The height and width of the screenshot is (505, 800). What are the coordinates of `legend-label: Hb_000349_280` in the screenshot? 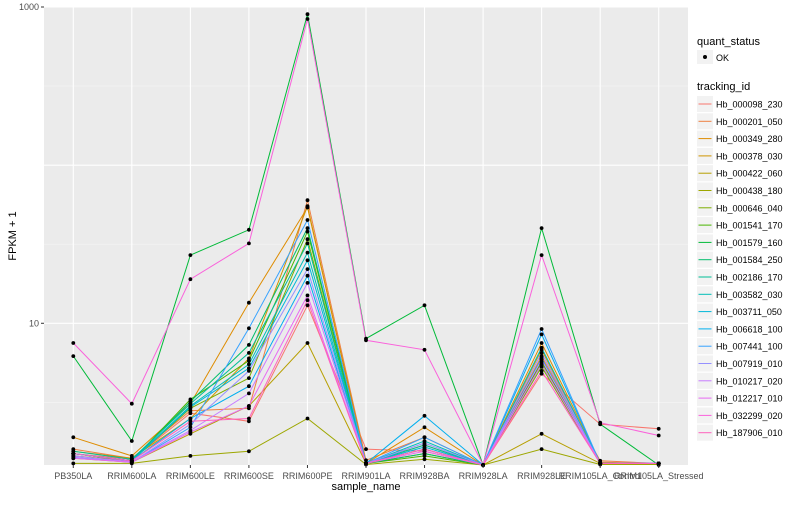 It's located at (749, 139).